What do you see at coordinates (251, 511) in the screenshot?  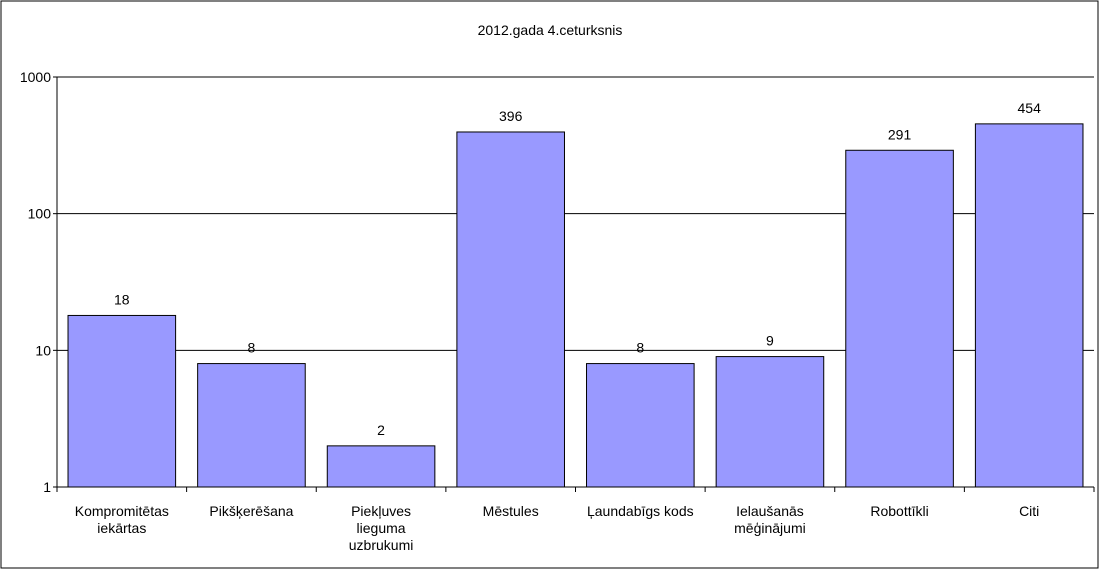 I see `x-tick-label: Pikšķerēšana` at bounding box center [251, 511].